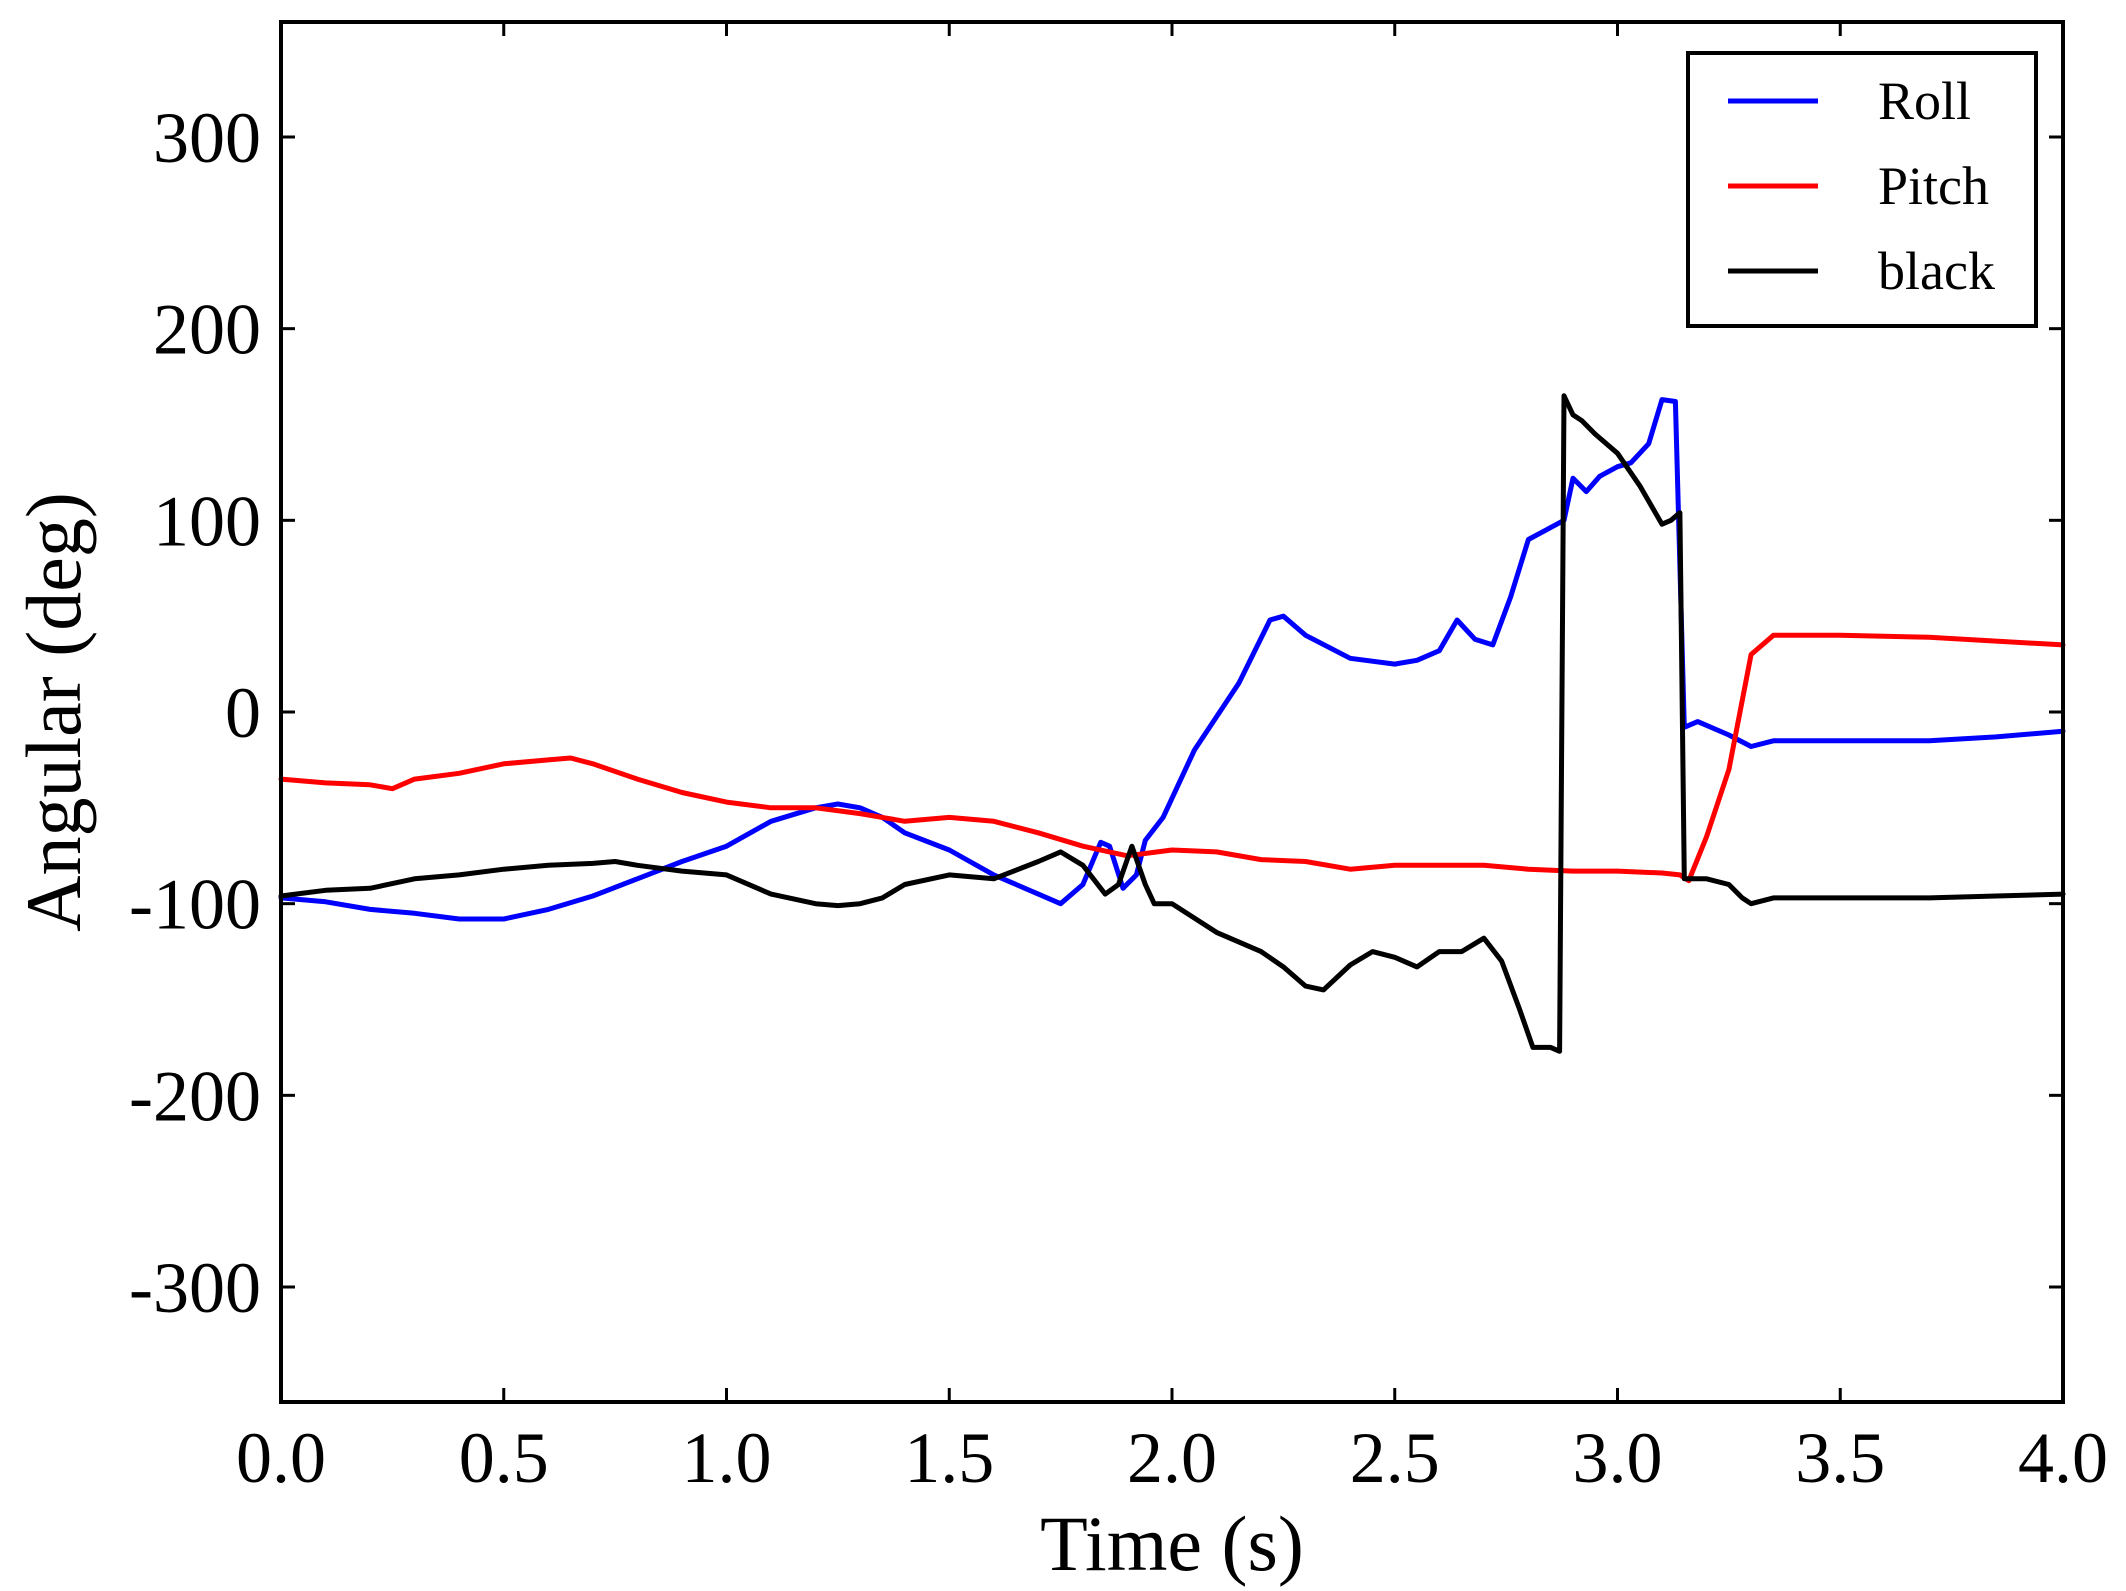 The image size is (2126, 1591). Describe the element at coordinates (53, 712) in the screenshot. I see `y-axis-label: Angular (deg)` at that location.